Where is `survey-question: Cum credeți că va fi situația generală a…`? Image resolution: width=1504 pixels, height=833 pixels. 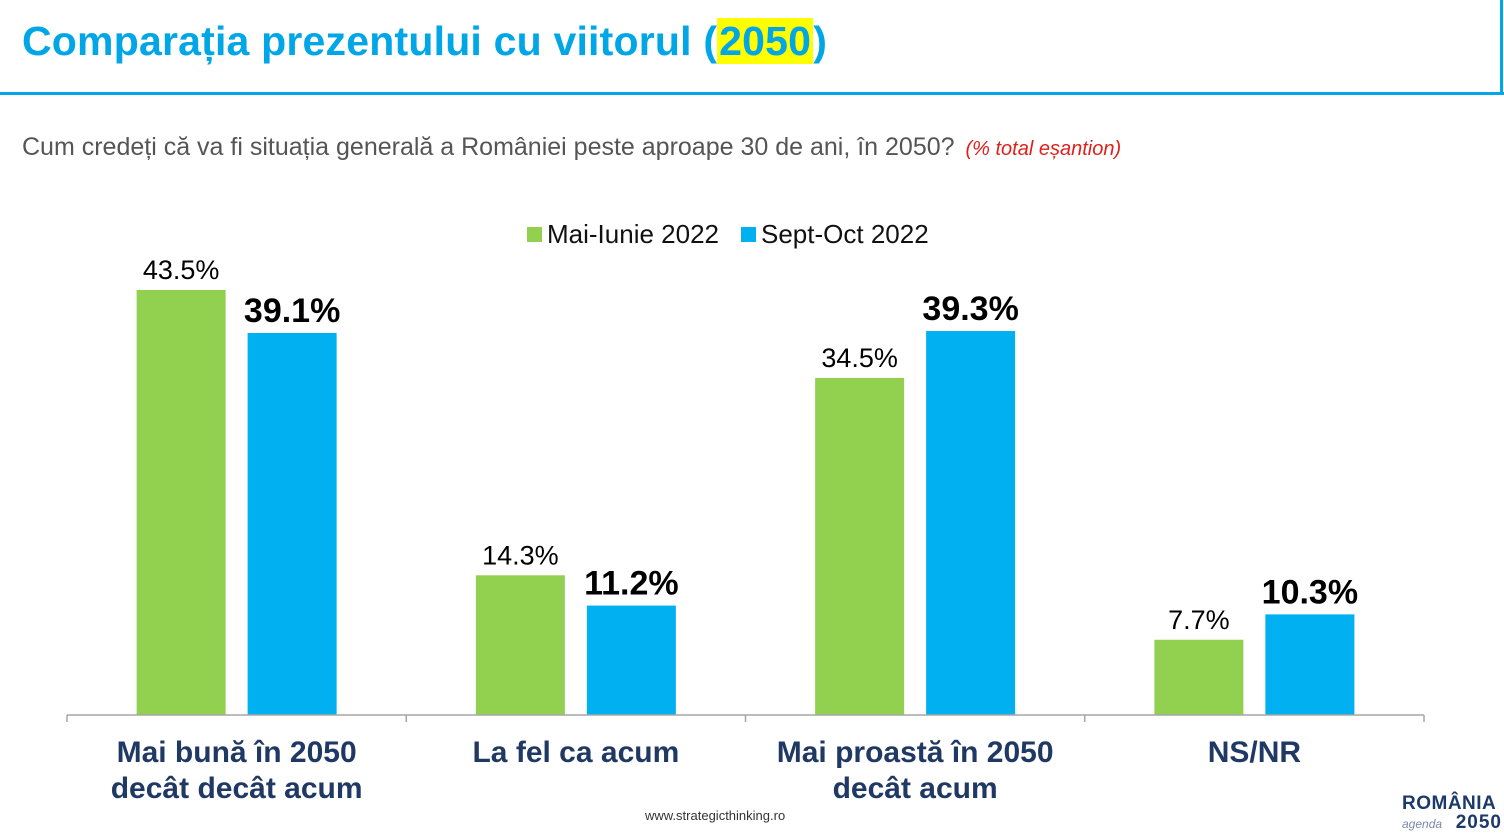 survey-question: Cum credeți că va fi situația generală a… is located at coordinates (571, 147).